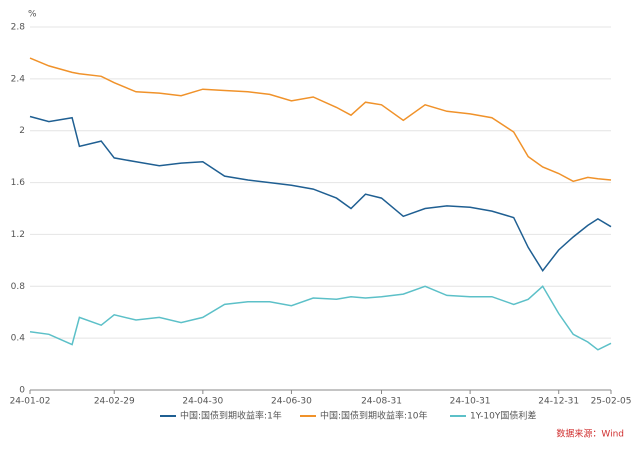 The width and height of the screenshot is (640, 450). I want to click on y-tick-label: 0.8, so click(18, 287).